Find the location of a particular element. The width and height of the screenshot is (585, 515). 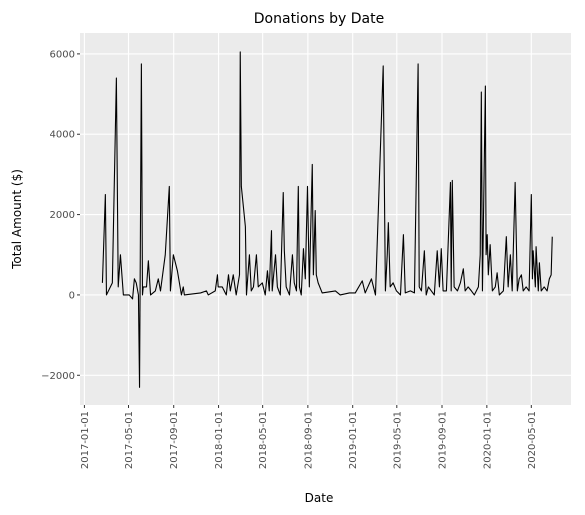

x-tick-label: 2019-05-01 is located at coordinates (397, 440).